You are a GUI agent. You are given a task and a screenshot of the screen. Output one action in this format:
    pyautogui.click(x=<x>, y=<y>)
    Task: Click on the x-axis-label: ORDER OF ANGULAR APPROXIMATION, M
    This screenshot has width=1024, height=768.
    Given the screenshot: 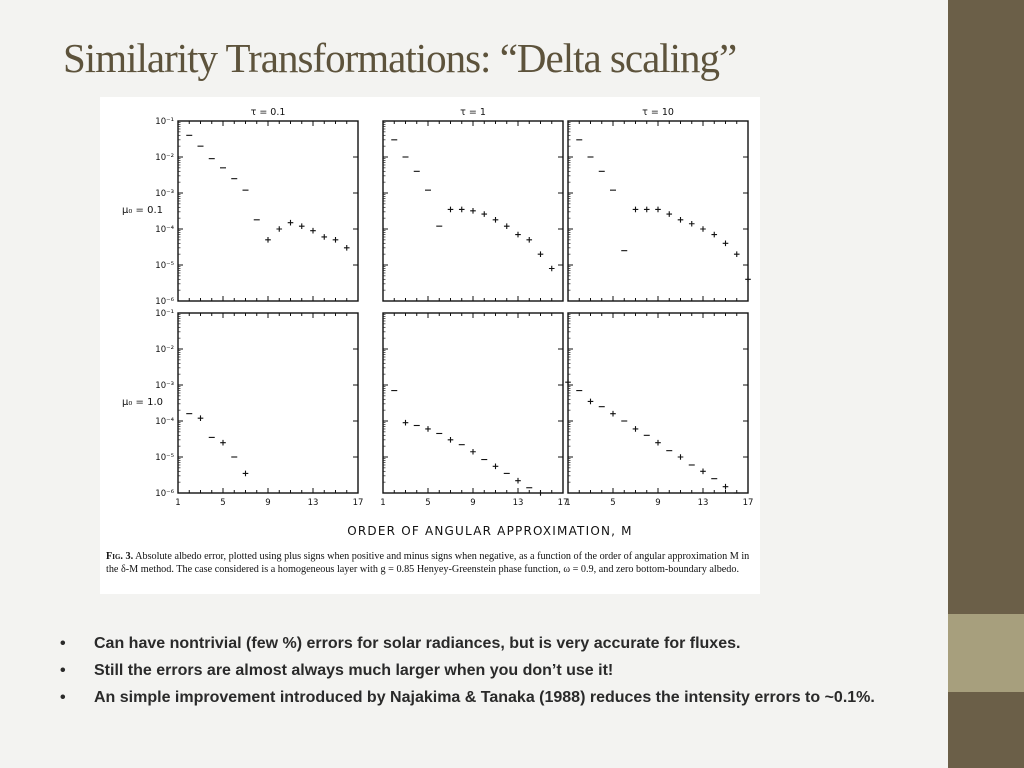 What is the action you would take?
    pyautogui.click(x=489, y=531)
    